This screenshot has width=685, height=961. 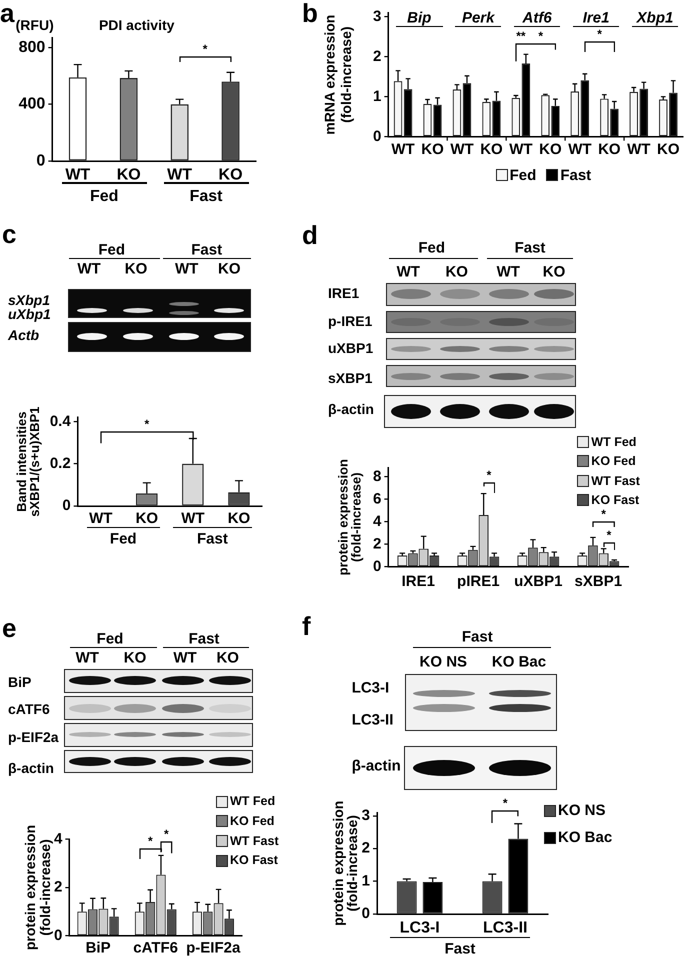 What do you see at coordinates (32, 47) in the screenshot?
I see `y-tick-label: 800` at bounding box center [32, 47].